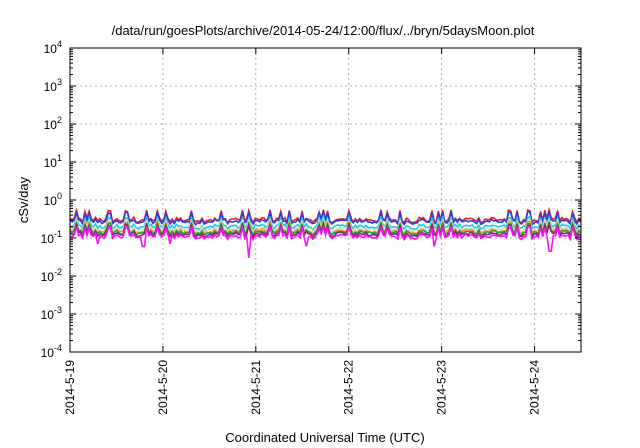 The width and height of the screenshot is (640, 448). What do you see at coordinates (51, 351) in the screenshot?
I see `y-tick-label: 10⁻⁴` at bounding box center [51, 351].